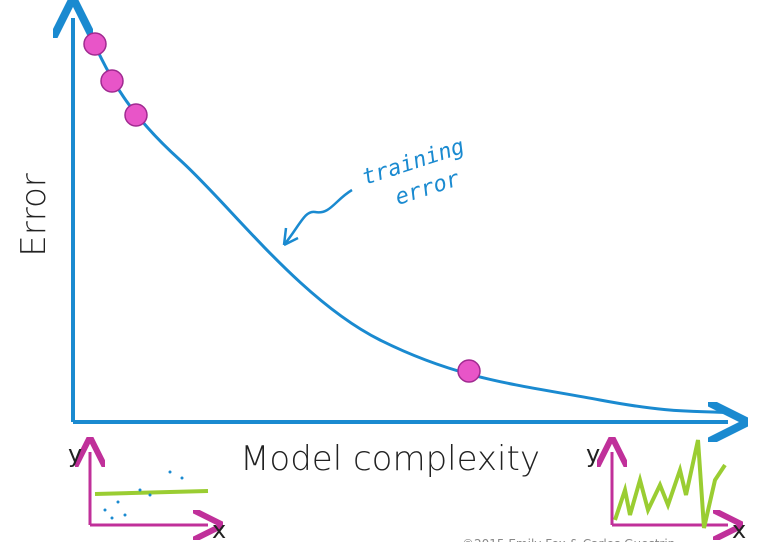  What do you see at coordinates (34, 214) in the screenshot?
I see `y-axis-label: Error` at bounding box center [34, 214].